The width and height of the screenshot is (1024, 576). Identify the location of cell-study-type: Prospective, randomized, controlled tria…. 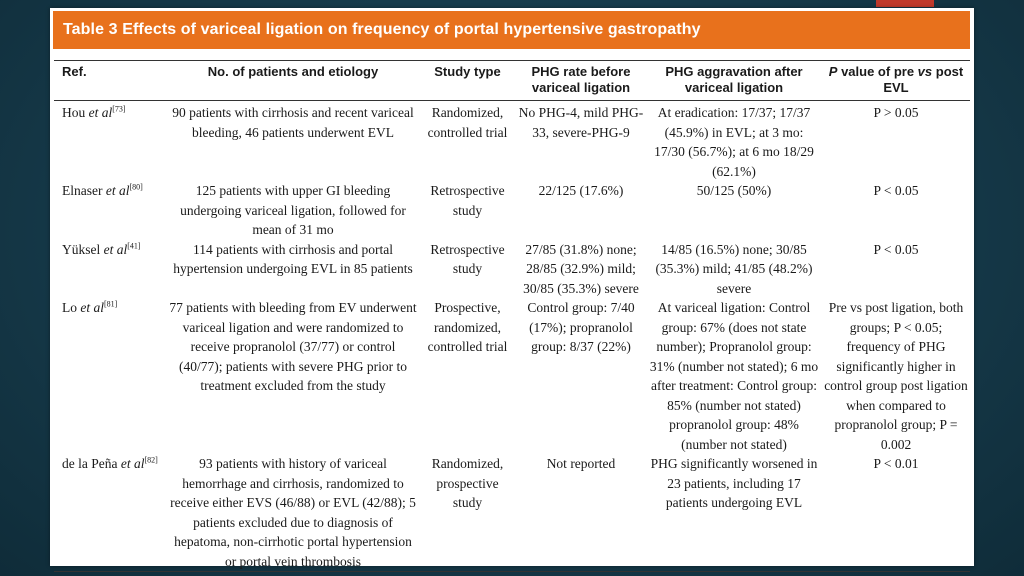
(467, 327).